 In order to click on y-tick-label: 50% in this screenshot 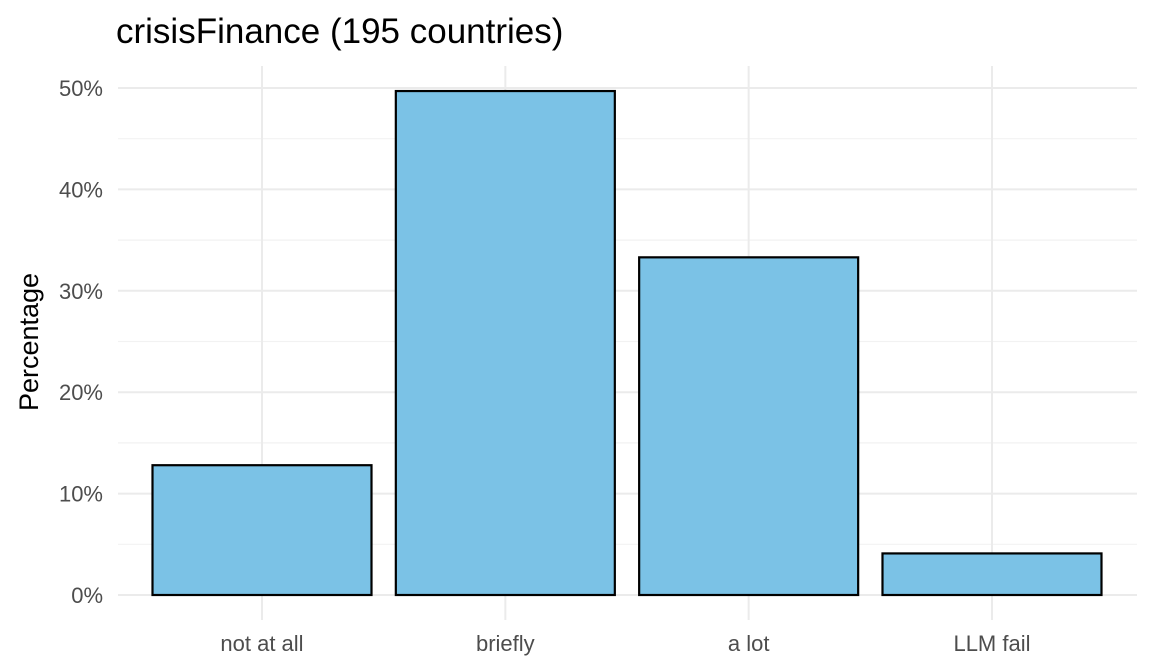, I will do `click(81, 88)`.